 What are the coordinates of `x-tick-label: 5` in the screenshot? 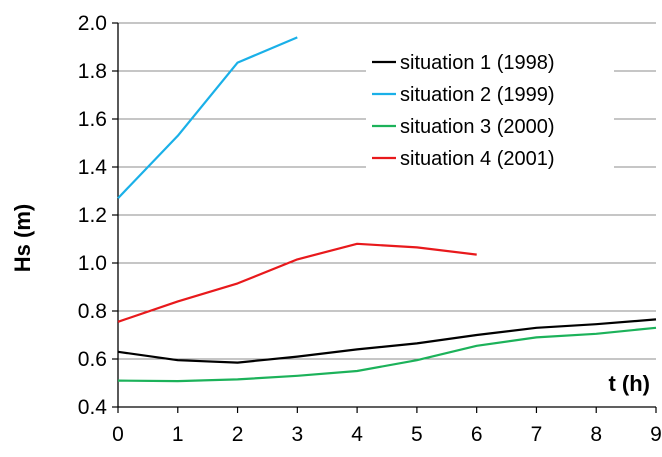 It's located at (417, 434).